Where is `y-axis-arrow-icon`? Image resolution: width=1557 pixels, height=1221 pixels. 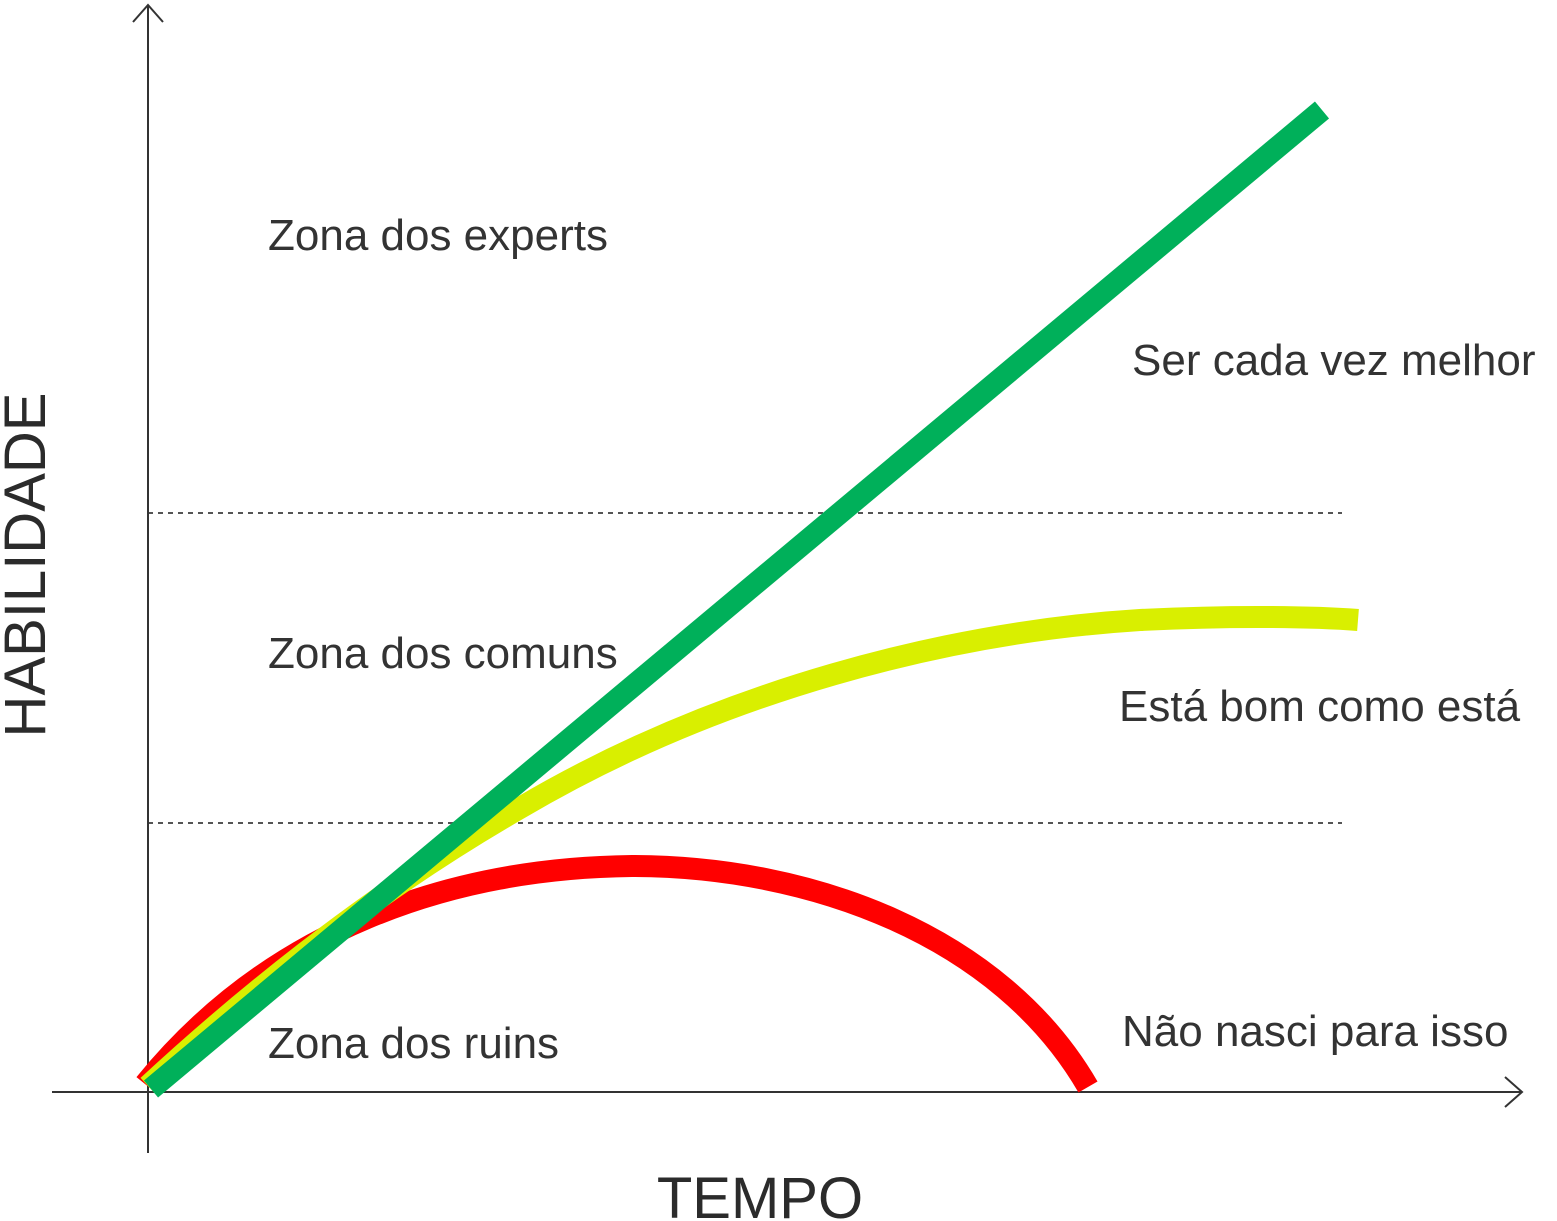 y-axis-arrow-icon is located at coordinates (148, 13).